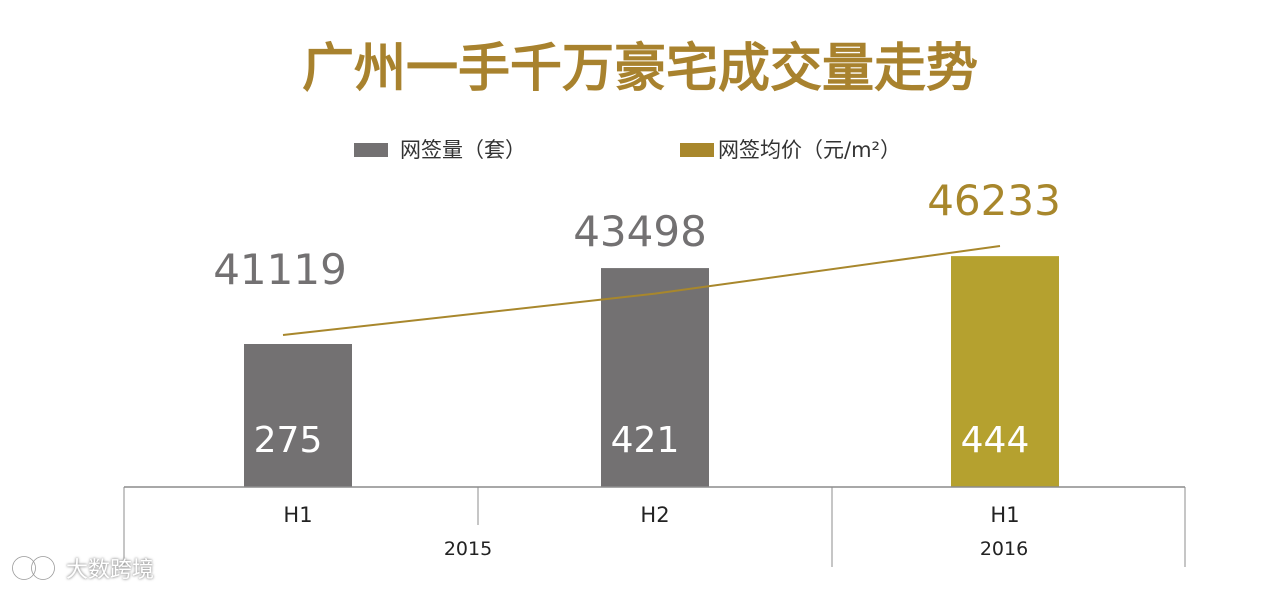  I want to click on x-tick-label-2: H1, so click(1004, 515).